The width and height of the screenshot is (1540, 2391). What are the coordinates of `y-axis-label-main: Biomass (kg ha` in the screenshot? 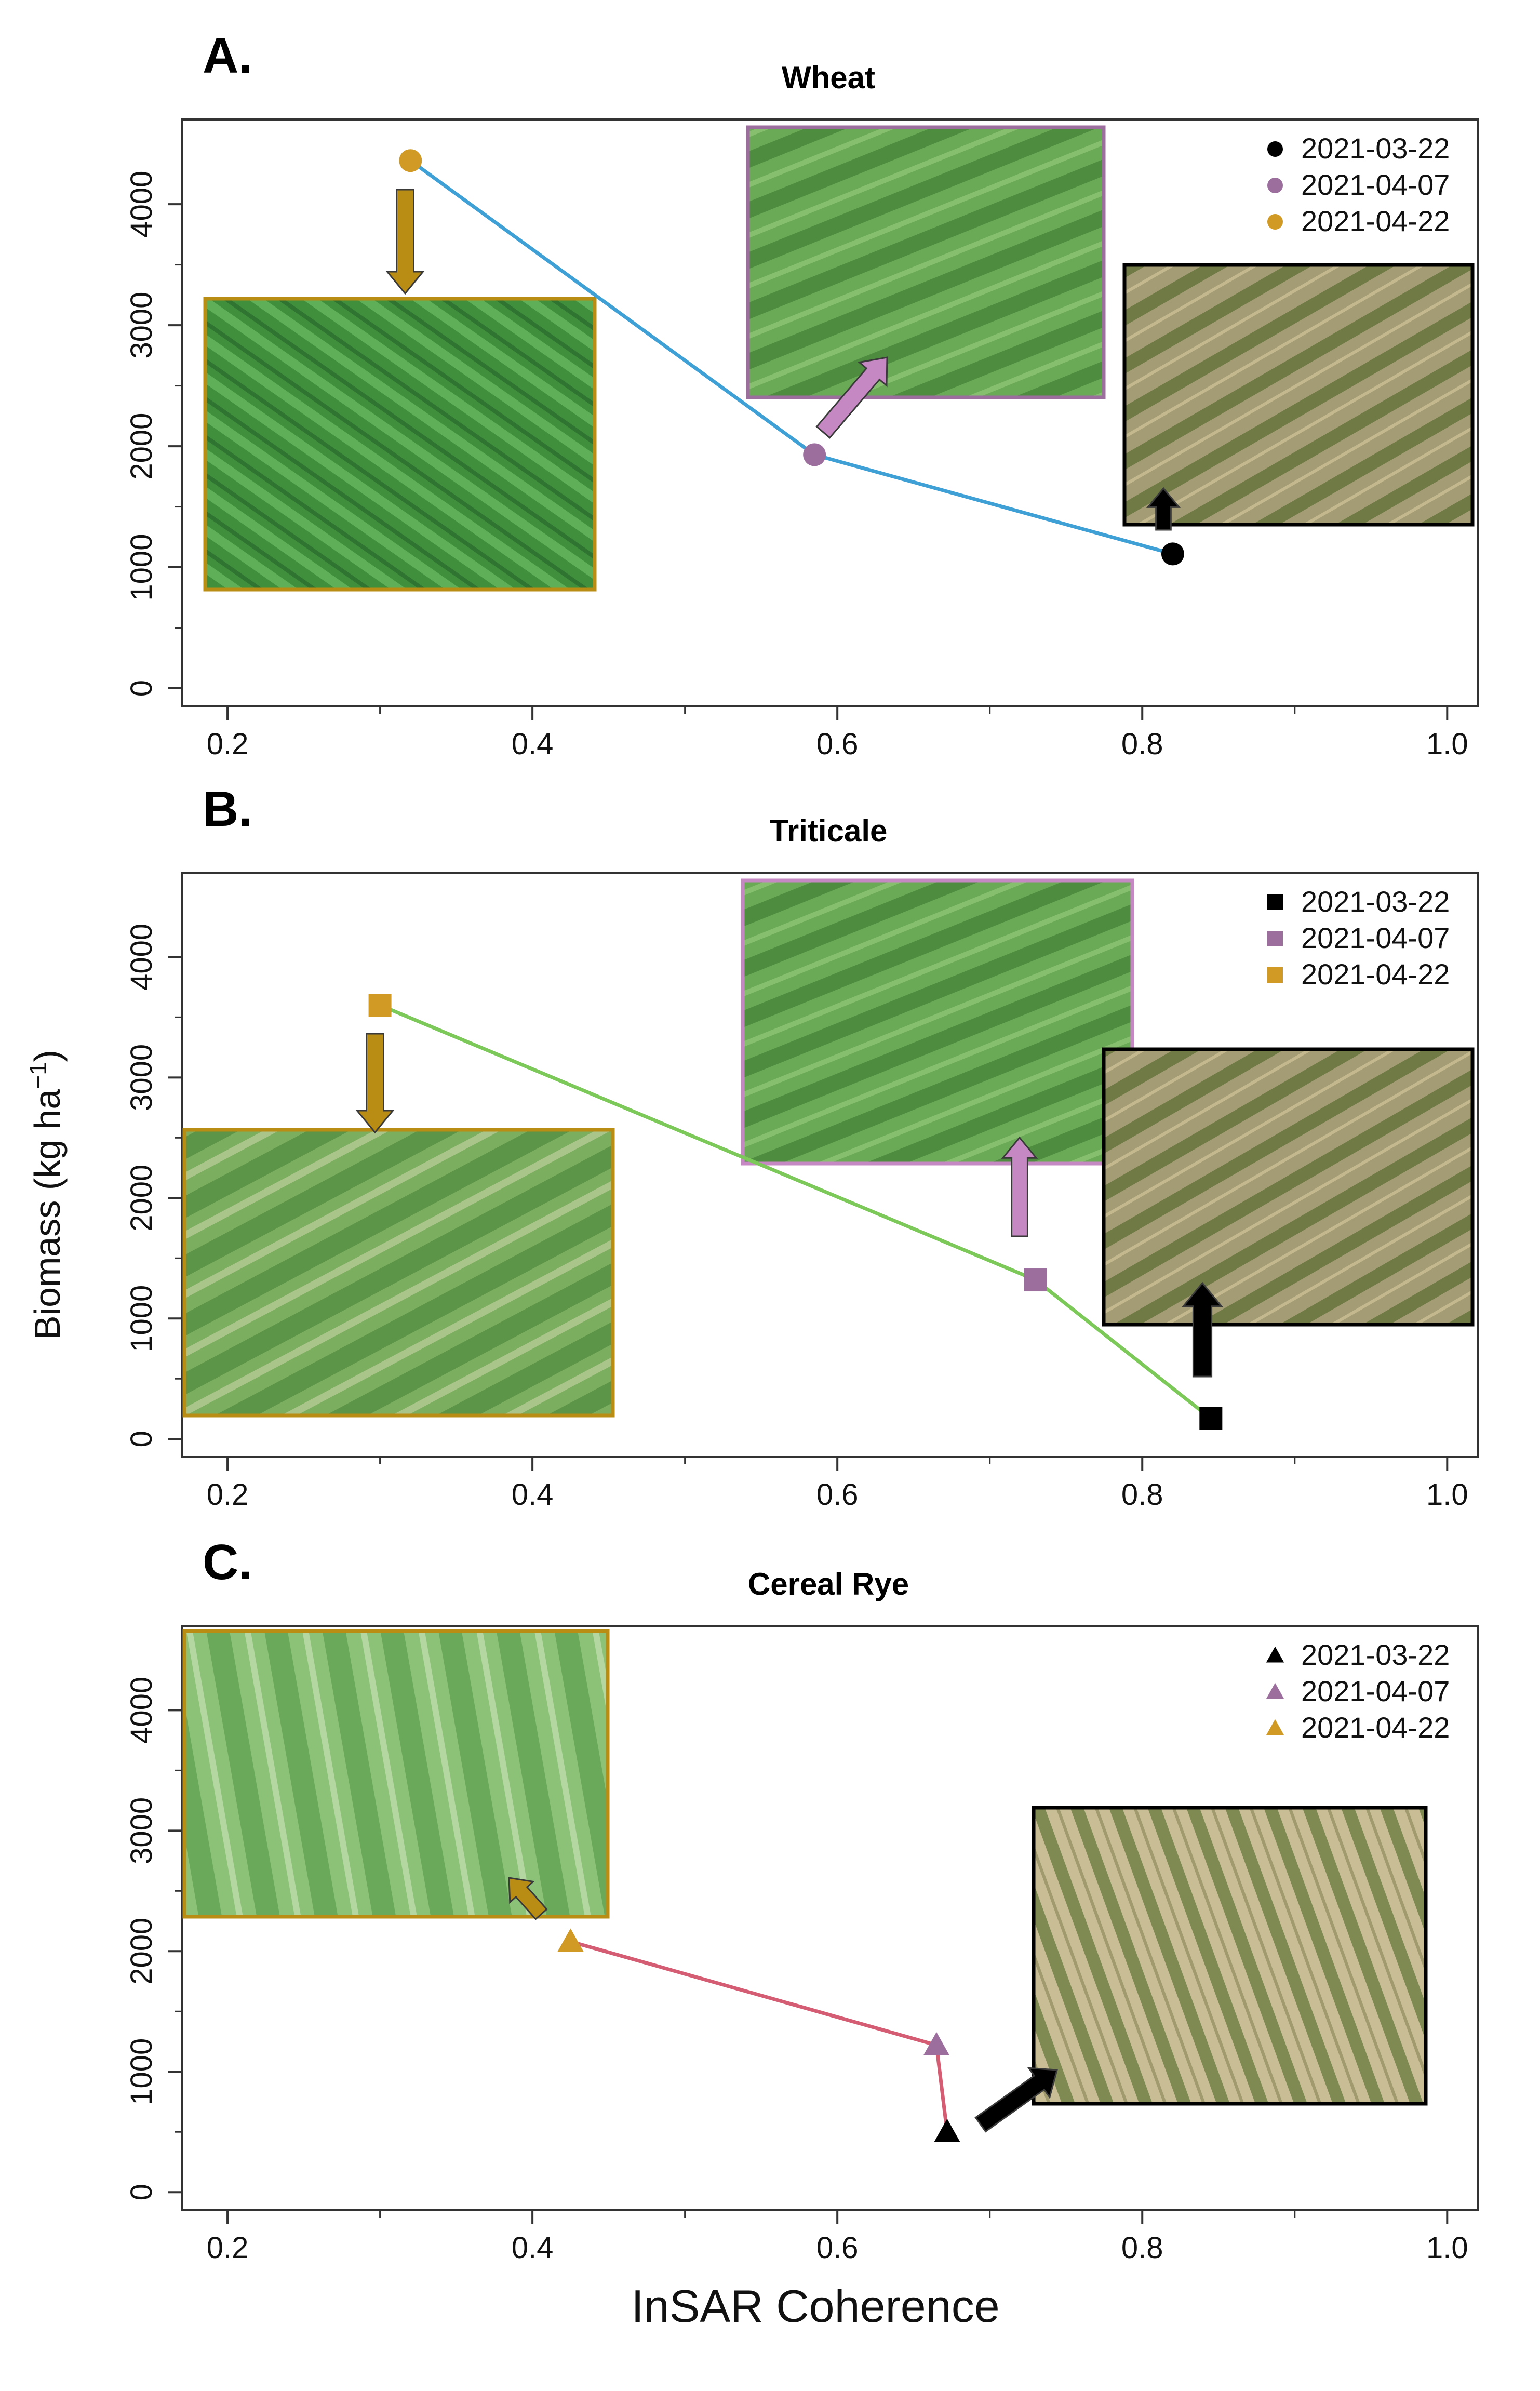 It's located at (47, 1214).